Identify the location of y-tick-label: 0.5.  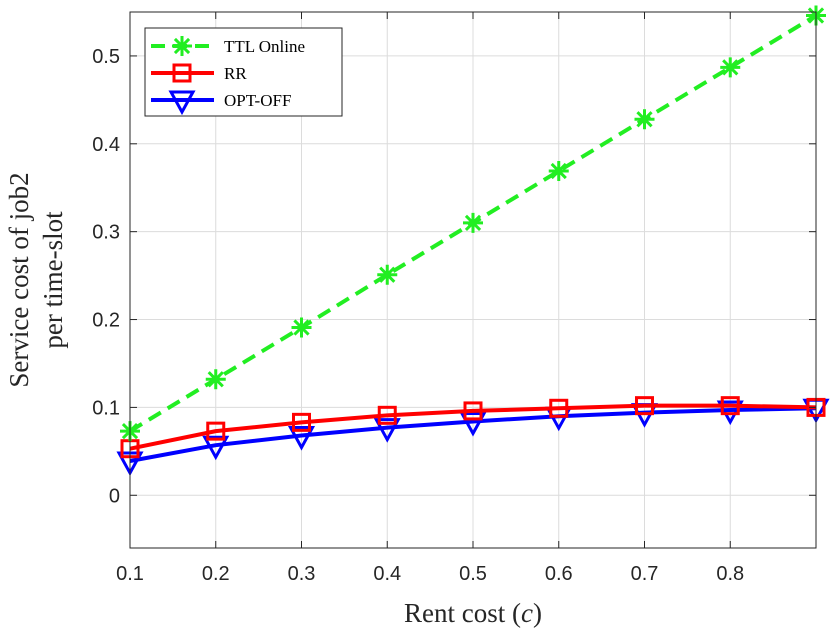
(106, 57).